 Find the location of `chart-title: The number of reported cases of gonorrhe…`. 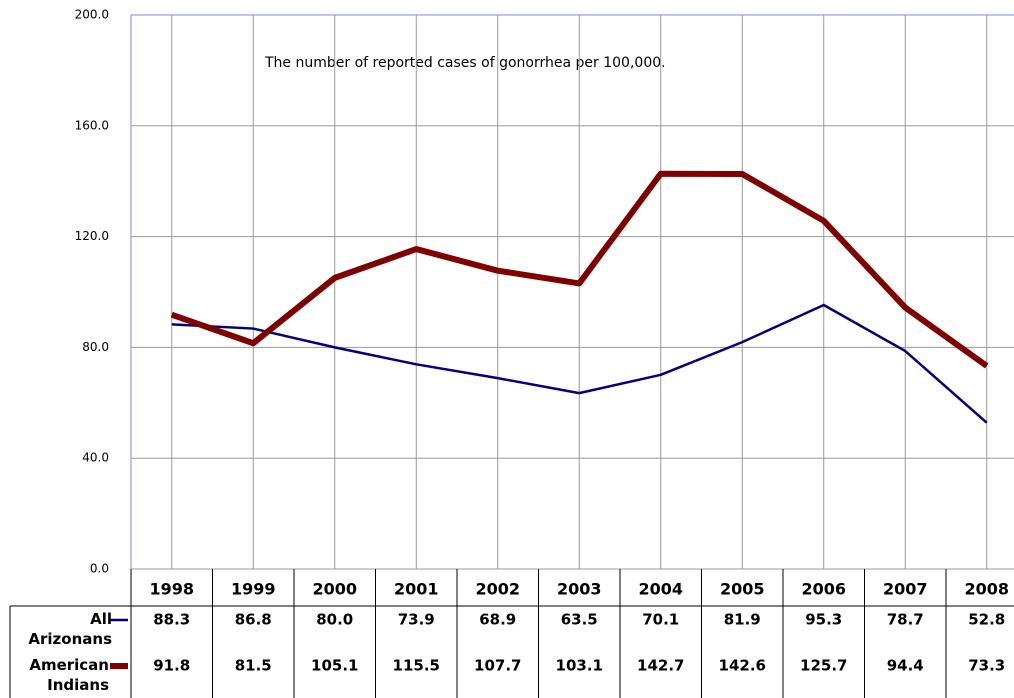

chart-title: The number of reported cases of gonorrhe… is located at coordinates (465, 63).